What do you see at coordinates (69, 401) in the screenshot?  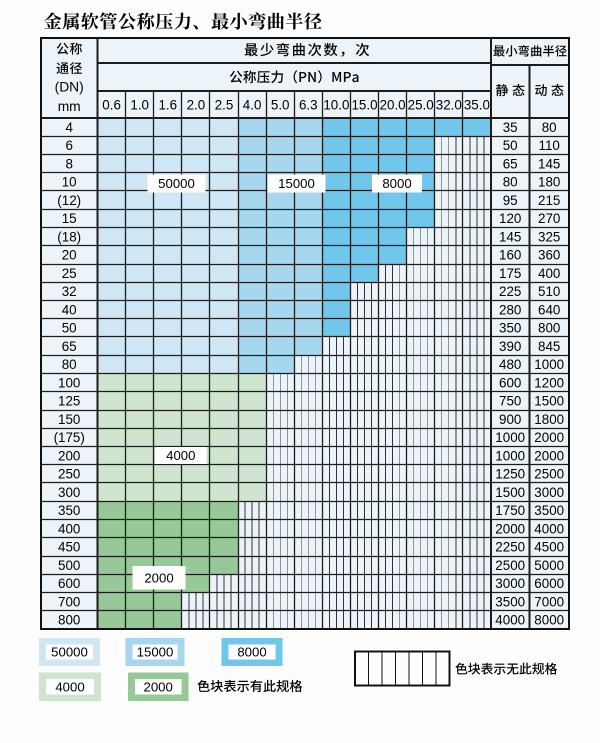 I see `svg-text: 125` at bounding box center [69, 401].